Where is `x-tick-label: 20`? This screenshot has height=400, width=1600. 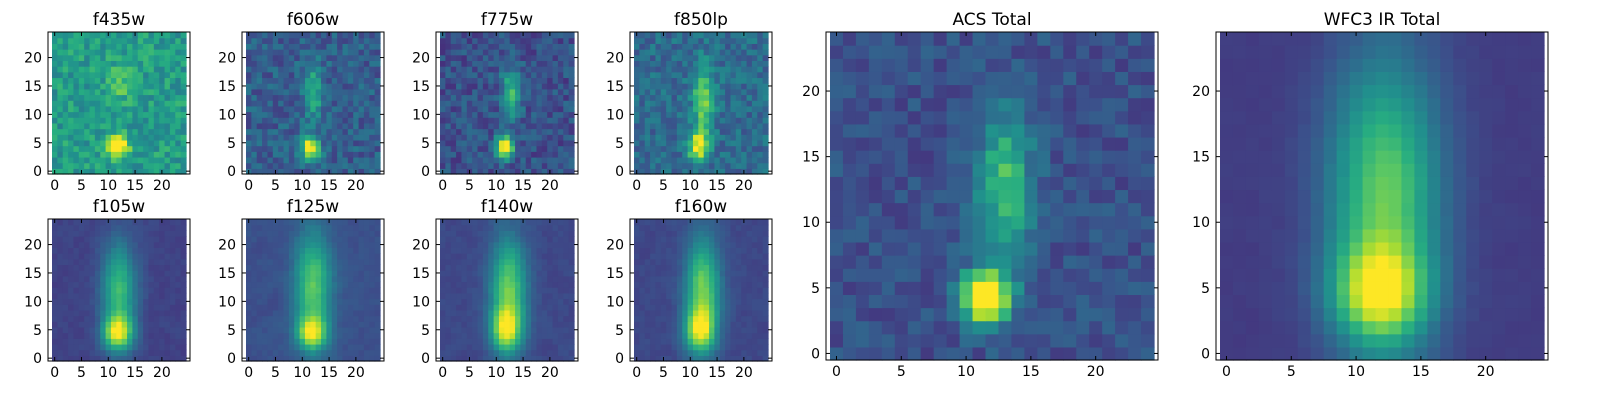 x-tick-label: 20 is located at coordinates (356, 373).